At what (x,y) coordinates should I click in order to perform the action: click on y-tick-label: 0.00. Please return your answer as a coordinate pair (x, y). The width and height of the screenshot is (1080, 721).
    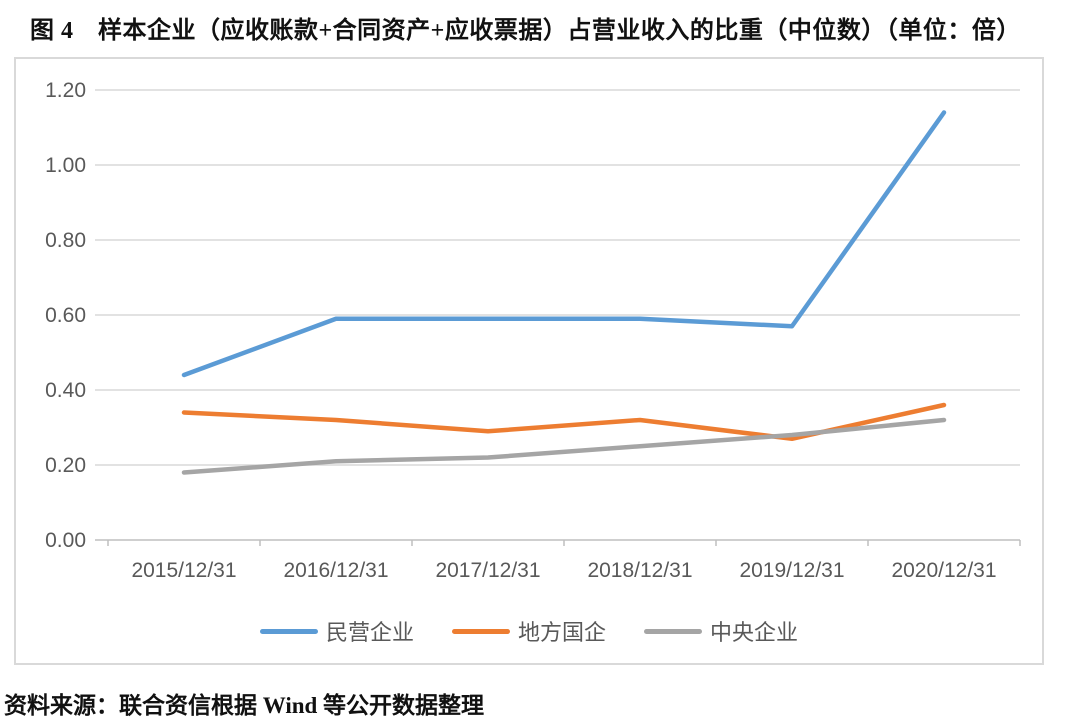
    Looking at the image, I should click on (65, 540).